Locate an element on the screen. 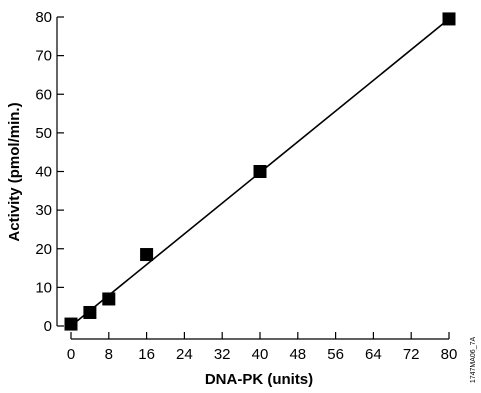  y-tick-label: 30 is located at coordinates (43, 210).